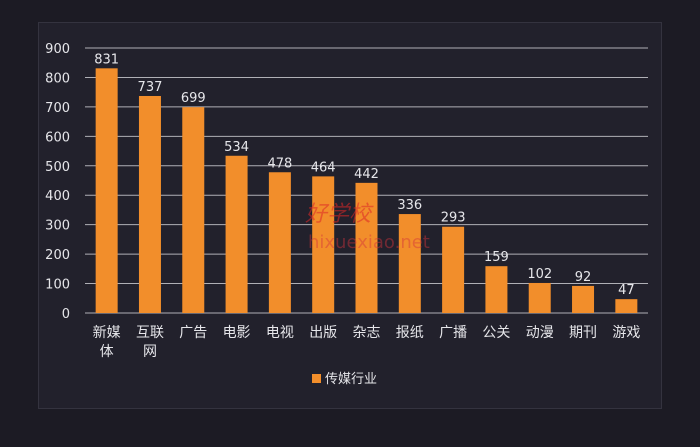 Image resolution: width=700 pixels, height=447 pixels. Describe the element at coordinates (150, 342) in the screenshot. I see `x-tick-label: 互联网` at that location.